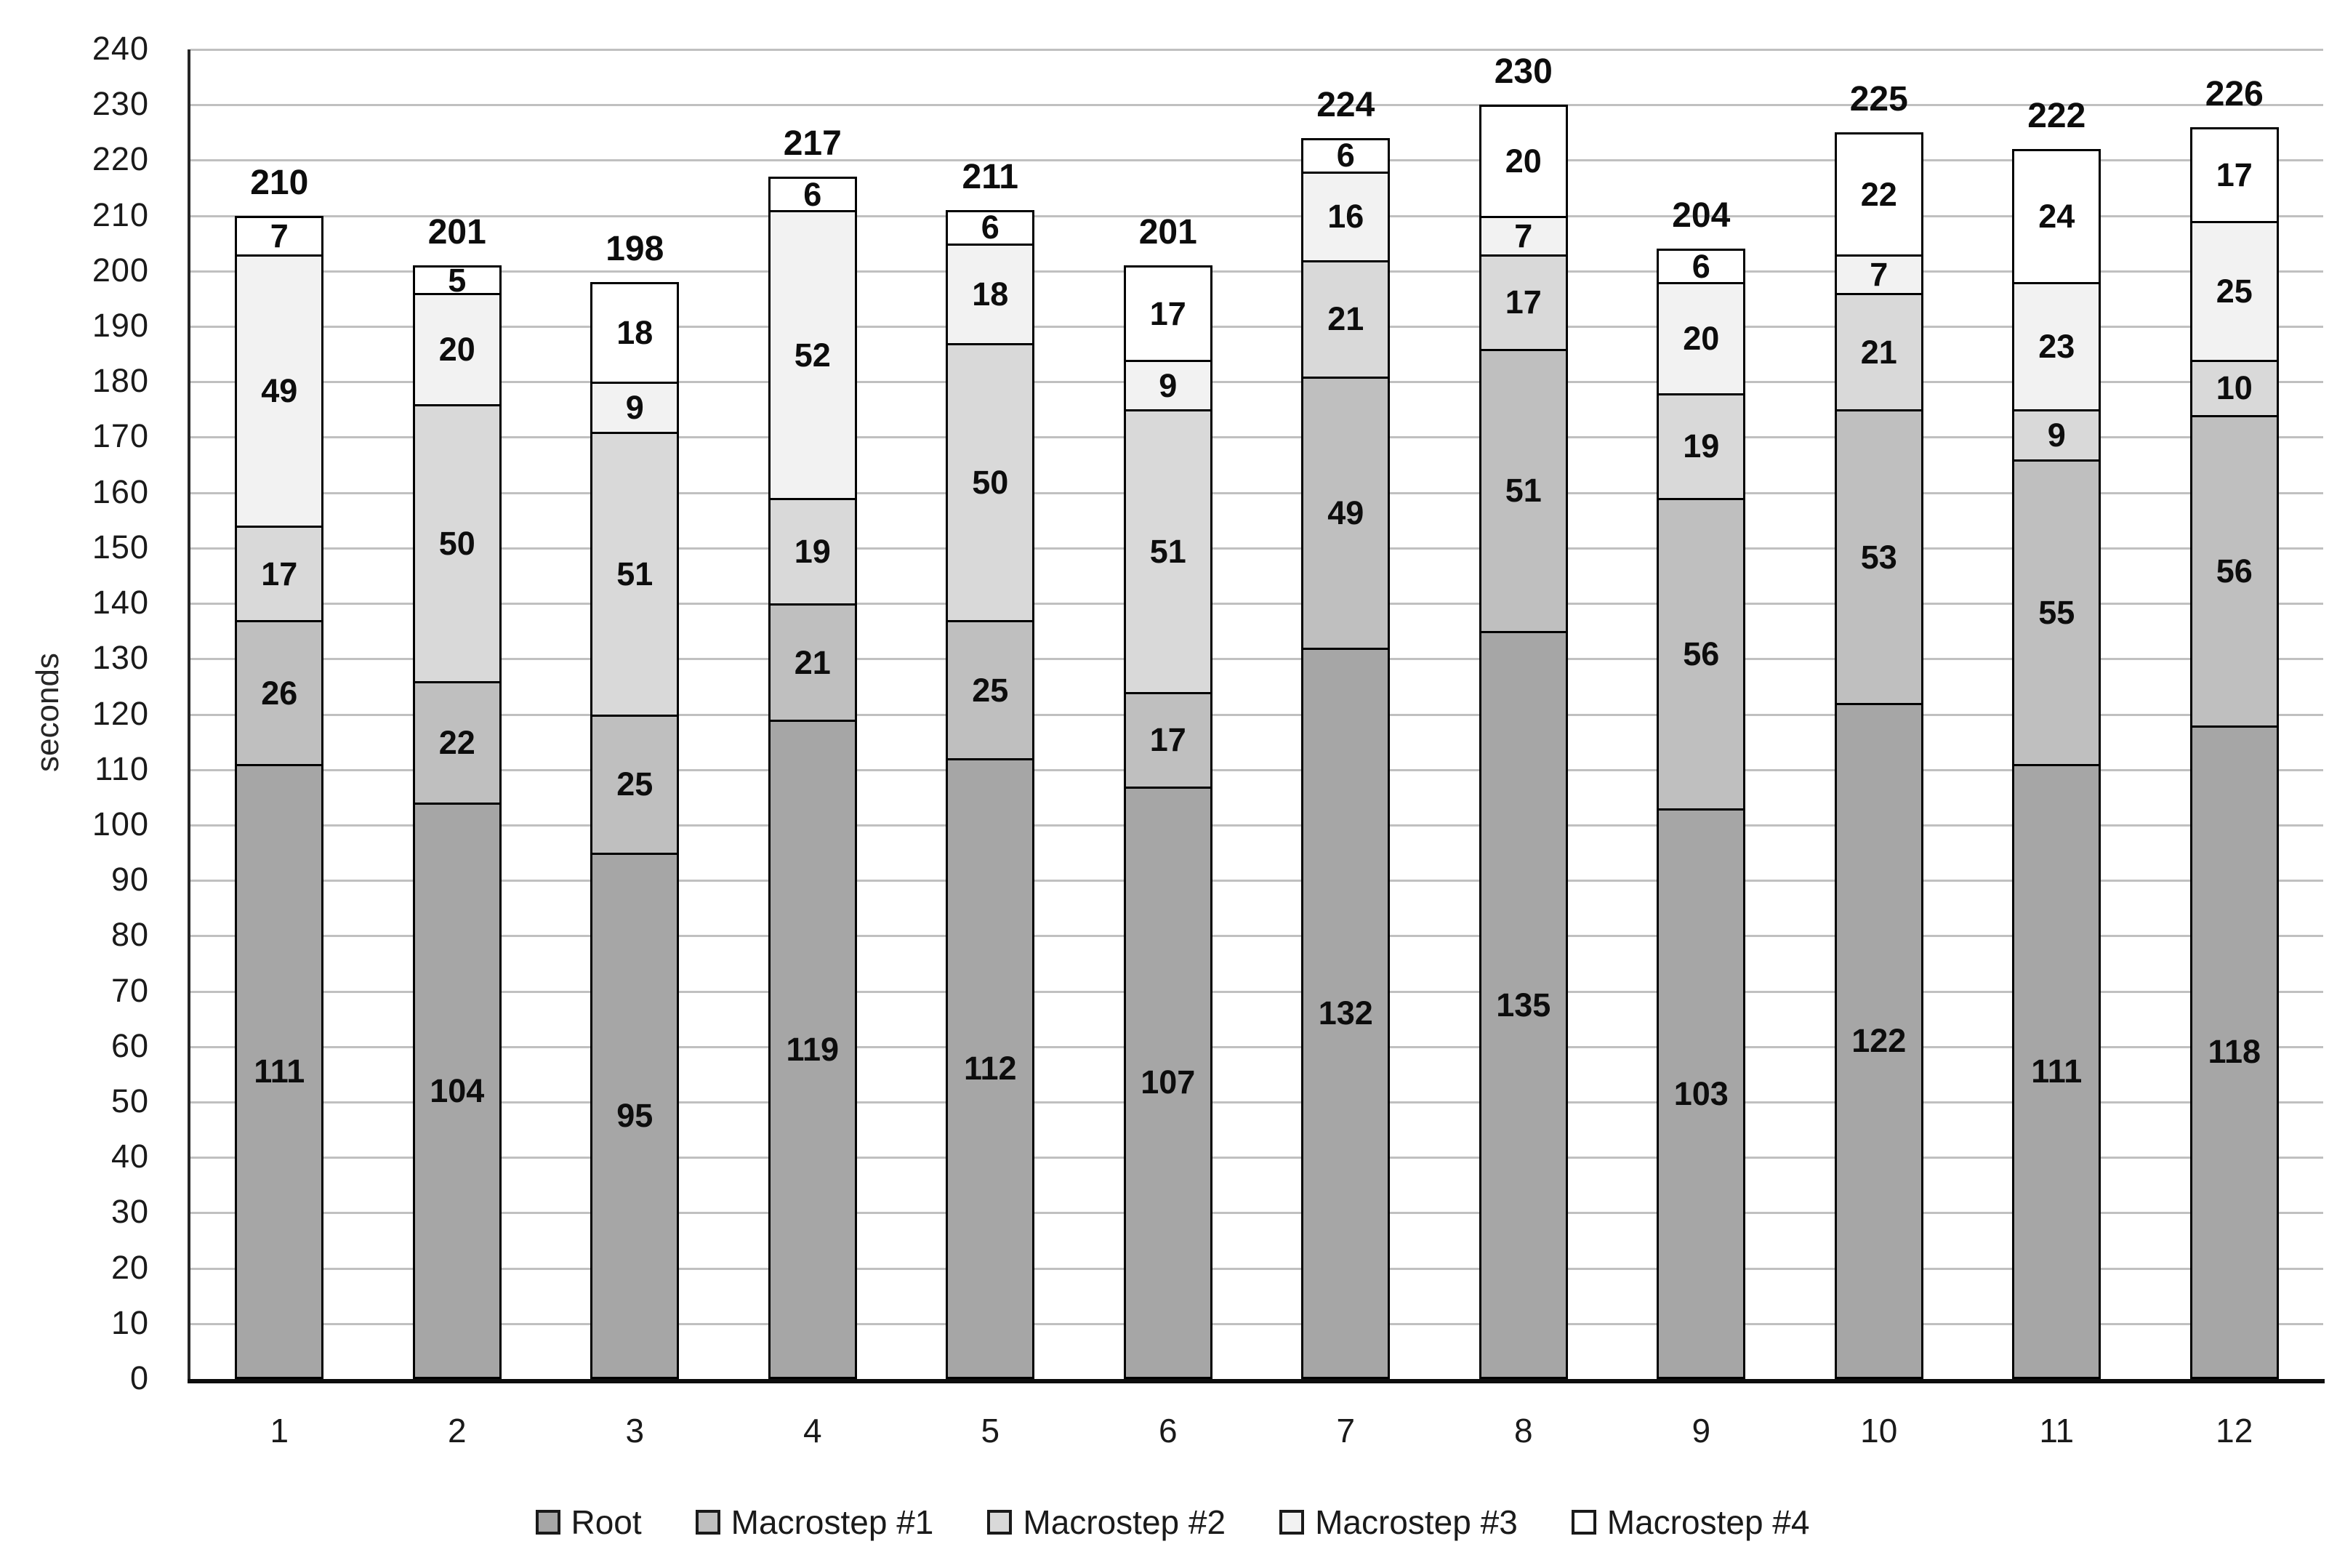  What do you see at coordinates (279, 182) in the screenshot?
I see `bar-total-label: 210` at bounding box center [279, 182].